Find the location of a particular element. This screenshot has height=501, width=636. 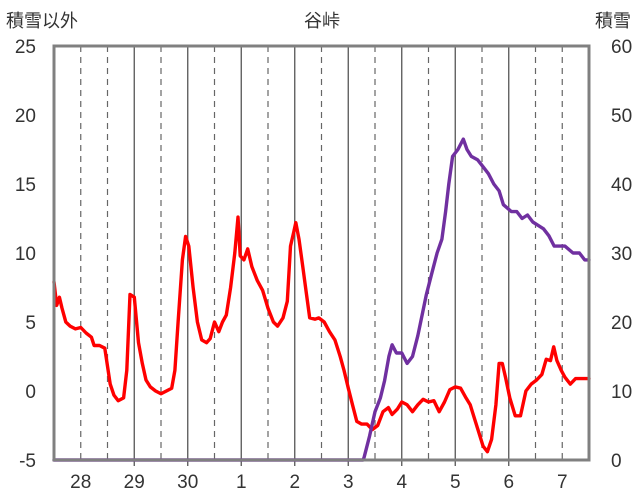

x-tick-label: 6 is located at coordinates (508, 482).